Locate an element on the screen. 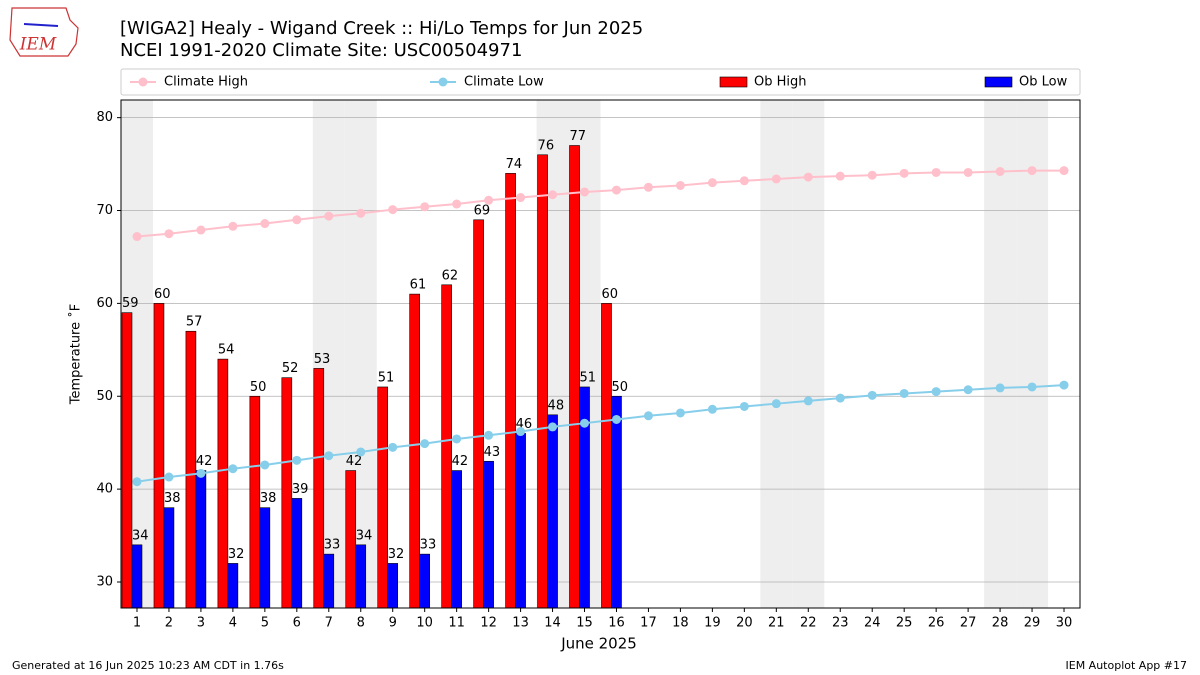  x-tick-label: 5 is located at coordinates (265, 623).